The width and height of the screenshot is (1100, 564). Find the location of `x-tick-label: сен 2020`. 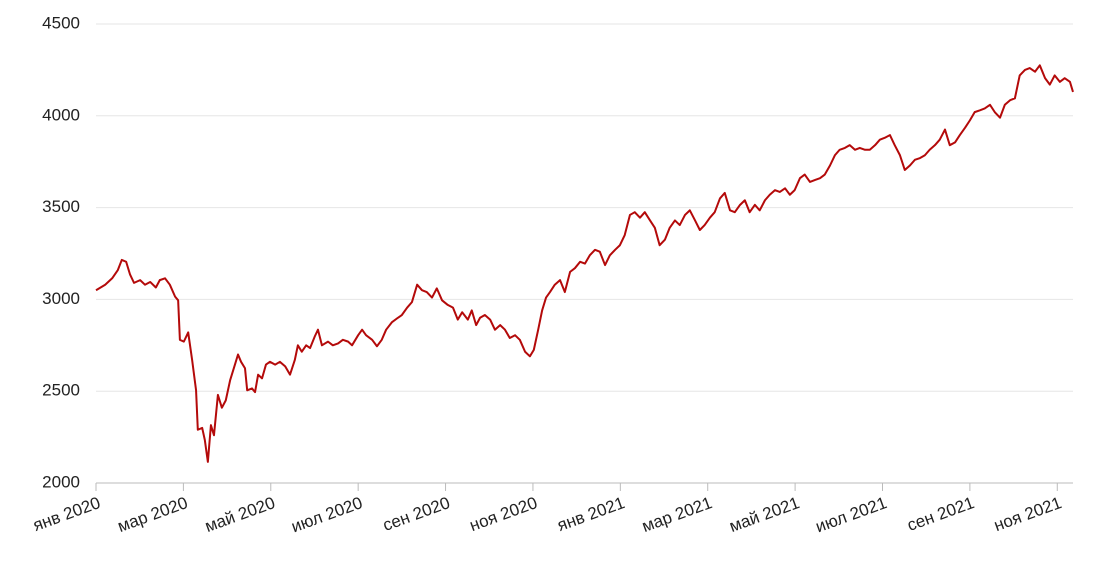

x-tick-label: сен 2020 is located at coordinates (416, 514).